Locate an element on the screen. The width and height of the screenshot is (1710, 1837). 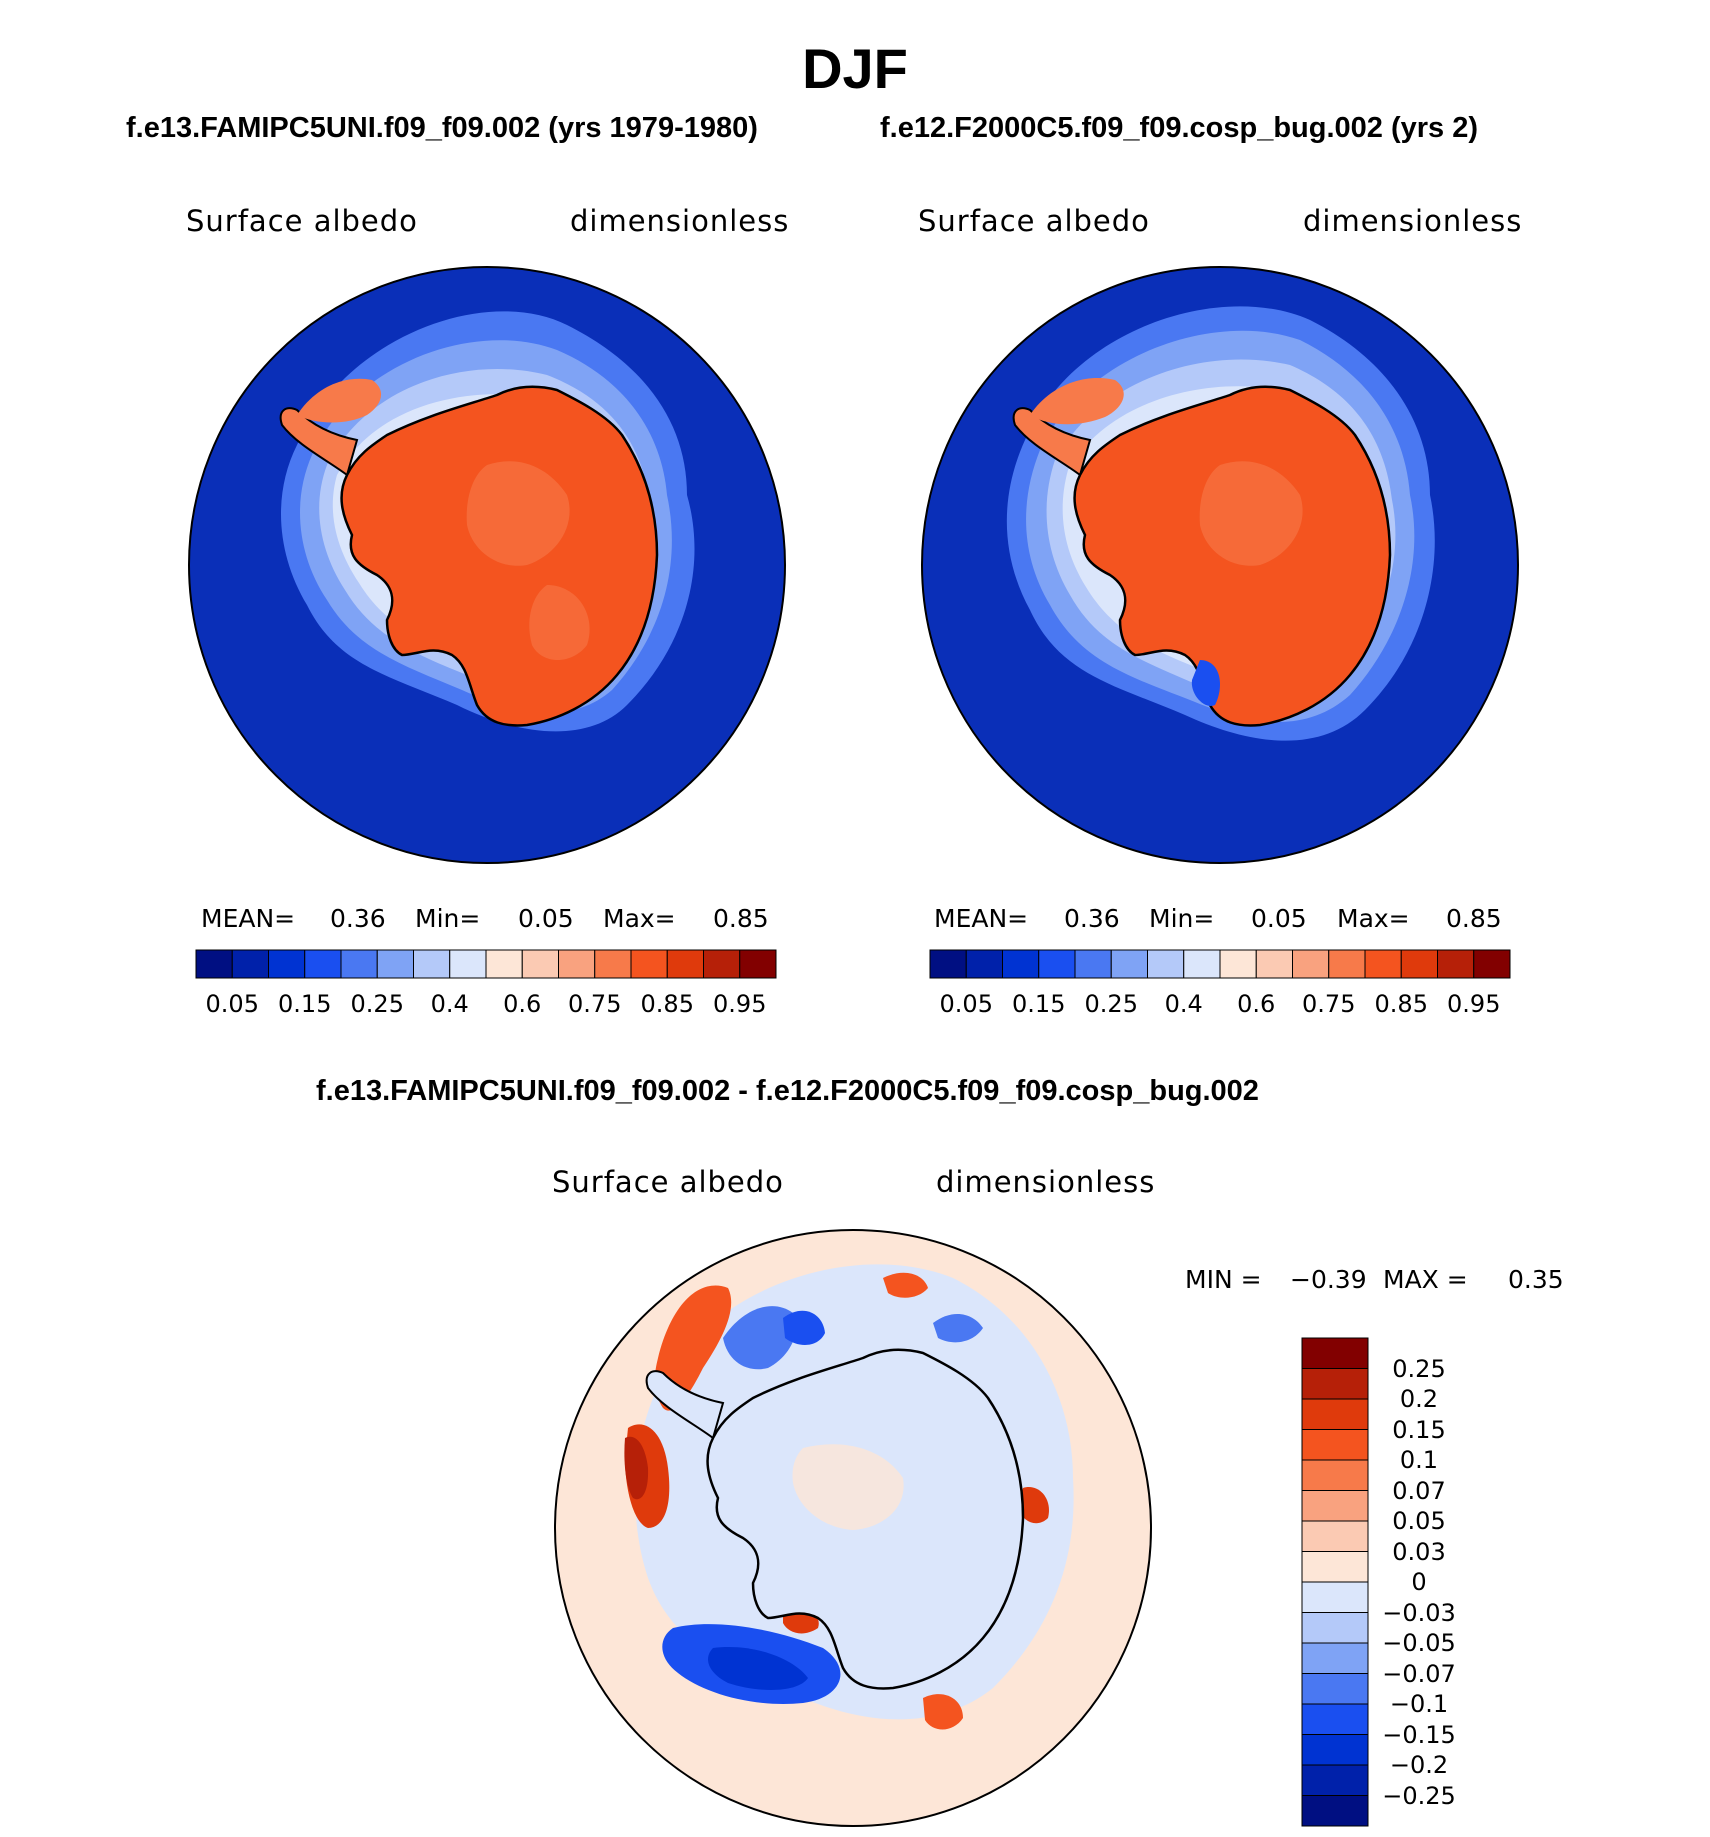
diff-min-value: −0.39 is located at coordinates (1328, 1279).